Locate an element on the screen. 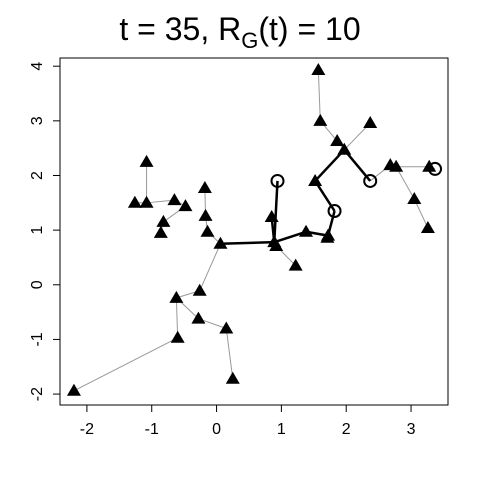 The width and height of the screenshot is (480, 480). x-tick-label: 0 is located at coordinates (216, 429).